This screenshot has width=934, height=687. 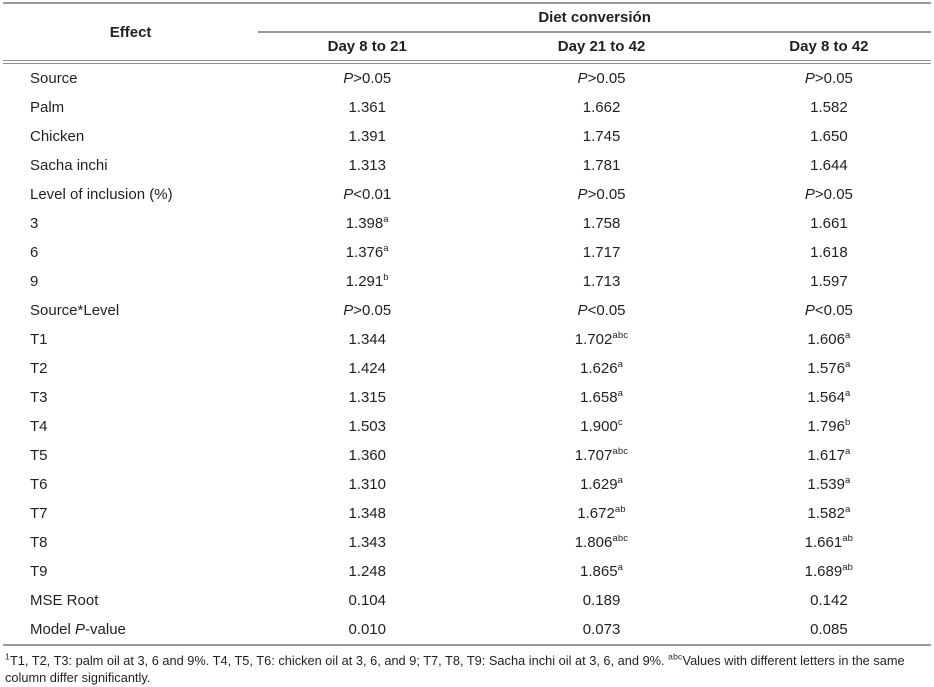 I want to click on value-cell: 1.348, so click(x=367, y=513).